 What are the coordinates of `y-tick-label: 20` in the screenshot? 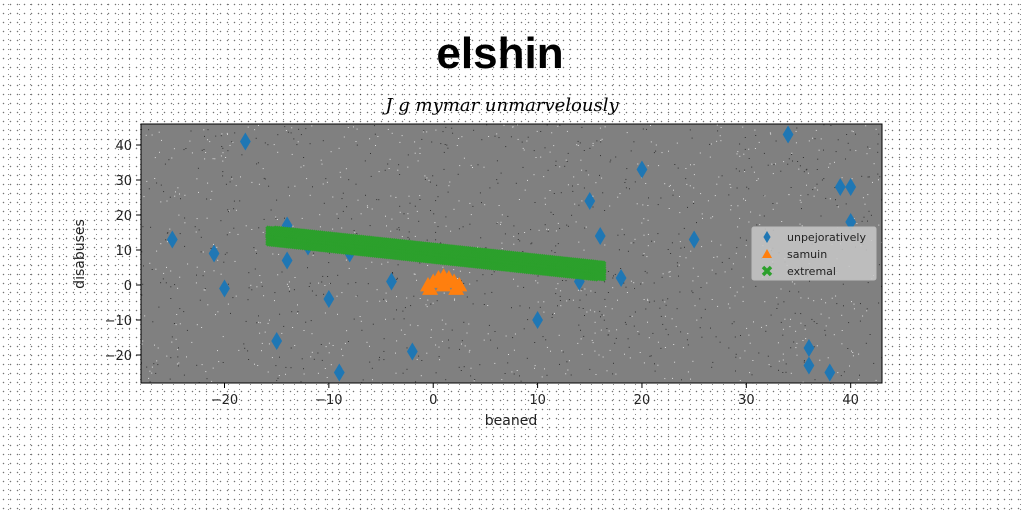 It's located at (123, 216).